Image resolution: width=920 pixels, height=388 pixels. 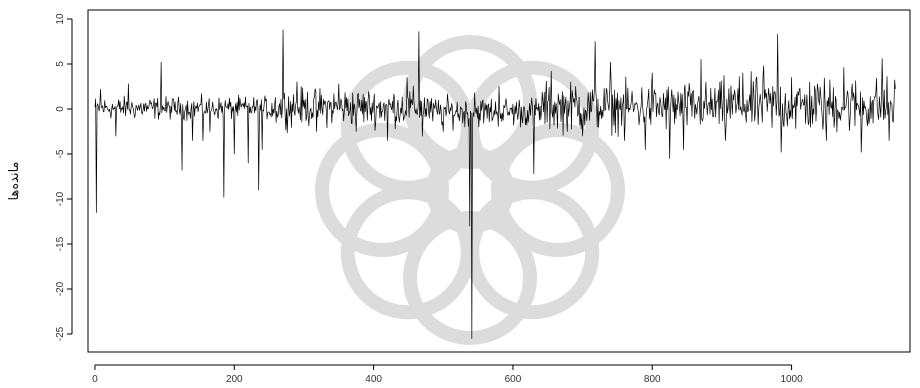 What do you see at coordinates (60, 288) in the screenshot?
I see `y-tick-label: -20` at bounding box center [60, 288].